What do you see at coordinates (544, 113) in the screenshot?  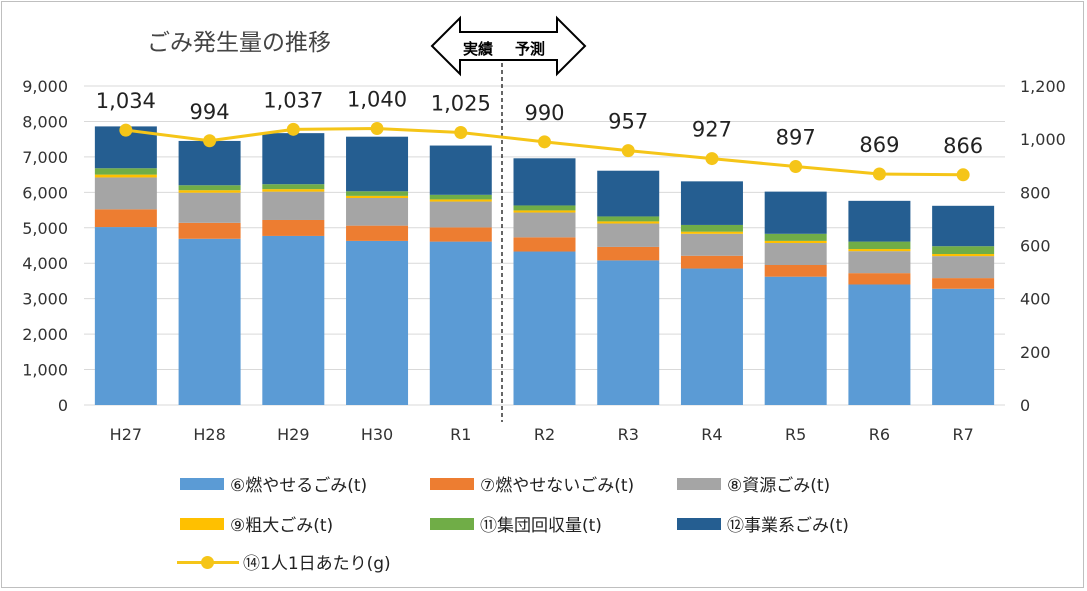 I see `data-label: 990` at bounding box center [544, 113].